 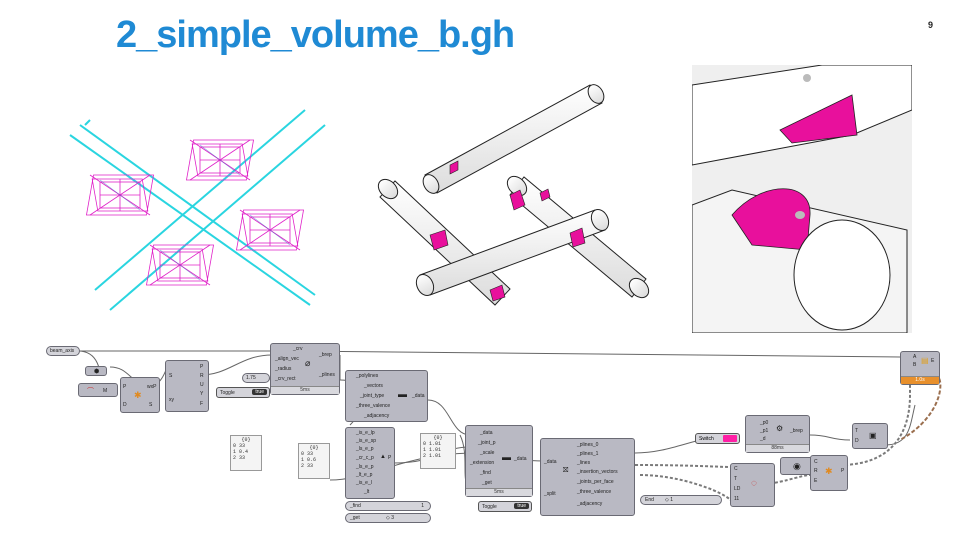 What do you see at coordinates (390, 458) in the screenshot?
I see `lap-out-1: P` at bounding box center [390, 458].